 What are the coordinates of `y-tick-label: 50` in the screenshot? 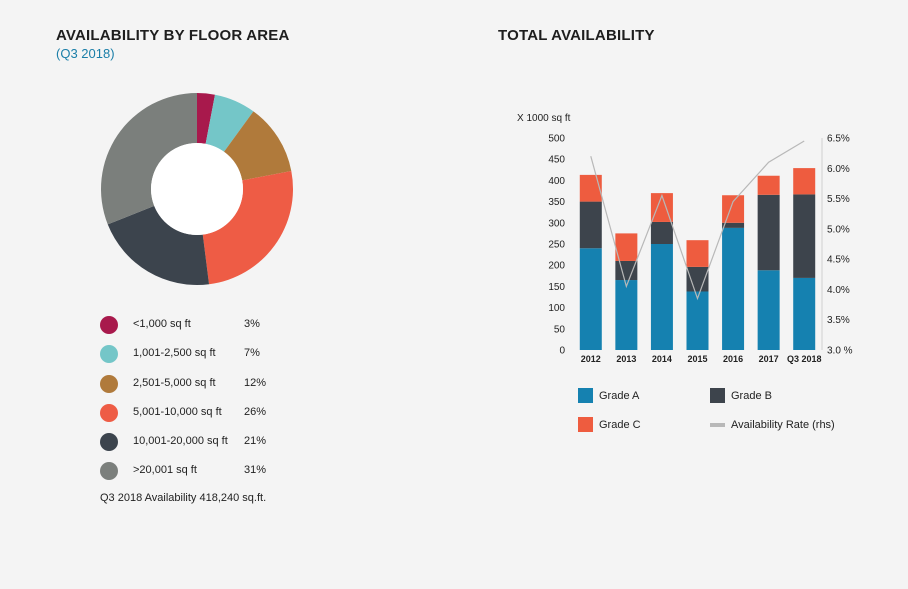 It's located at (560, 329).